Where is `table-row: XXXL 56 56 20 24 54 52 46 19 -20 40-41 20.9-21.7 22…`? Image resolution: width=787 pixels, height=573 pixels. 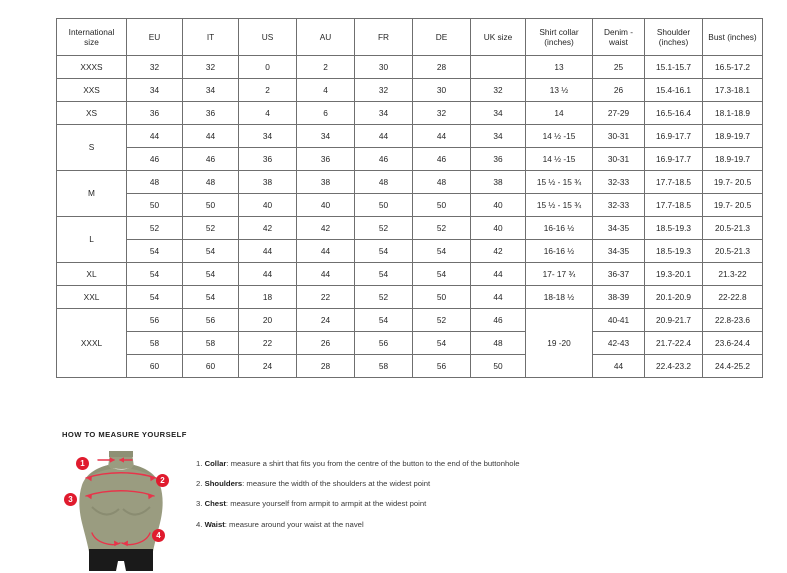 table-row: XXXL 56 56 20 24 54 52 46 19 -20 40-41 20.9-21.7 22… is located at coordinates (409, 343).